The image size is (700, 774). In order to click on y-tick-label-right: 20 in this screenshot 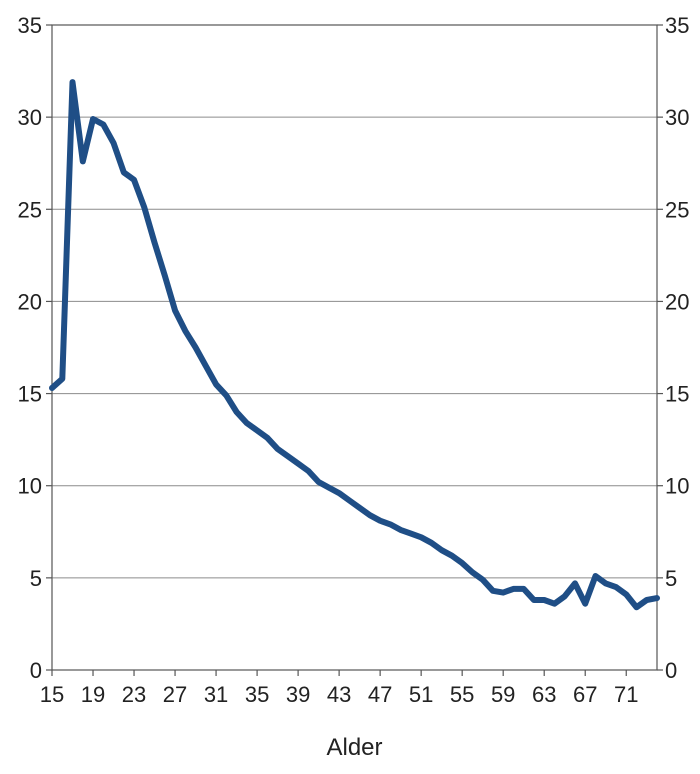, I will do `click(677, 301)`.